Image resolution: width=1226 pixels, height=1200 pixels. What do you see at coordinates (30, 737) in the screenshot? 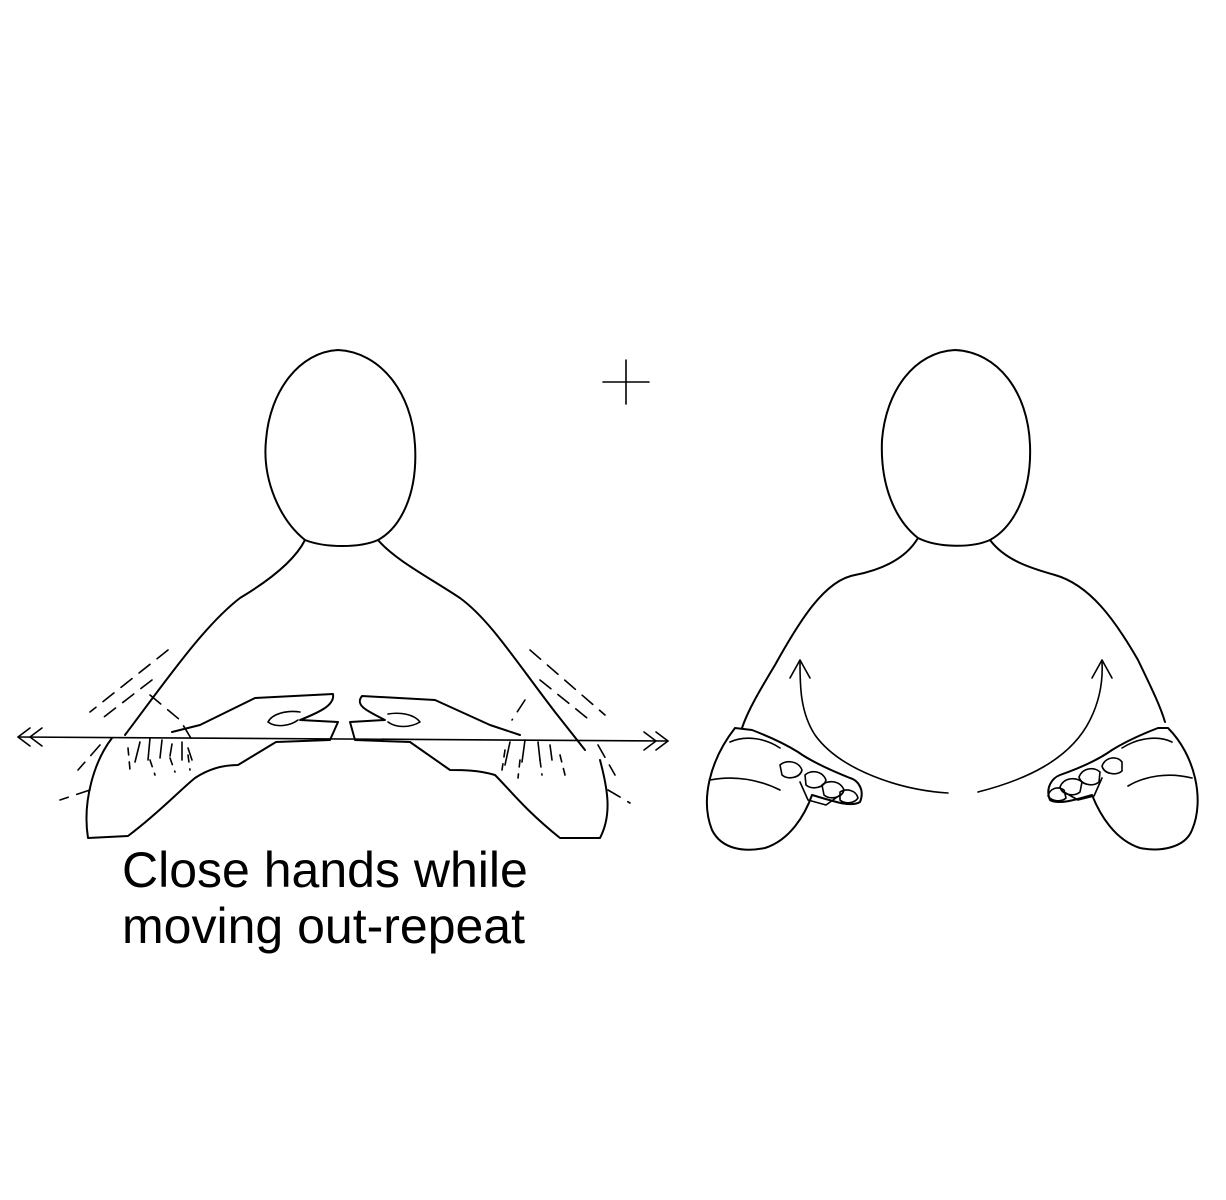
I see `double-arrow-left` at bounding box center [30, 737].